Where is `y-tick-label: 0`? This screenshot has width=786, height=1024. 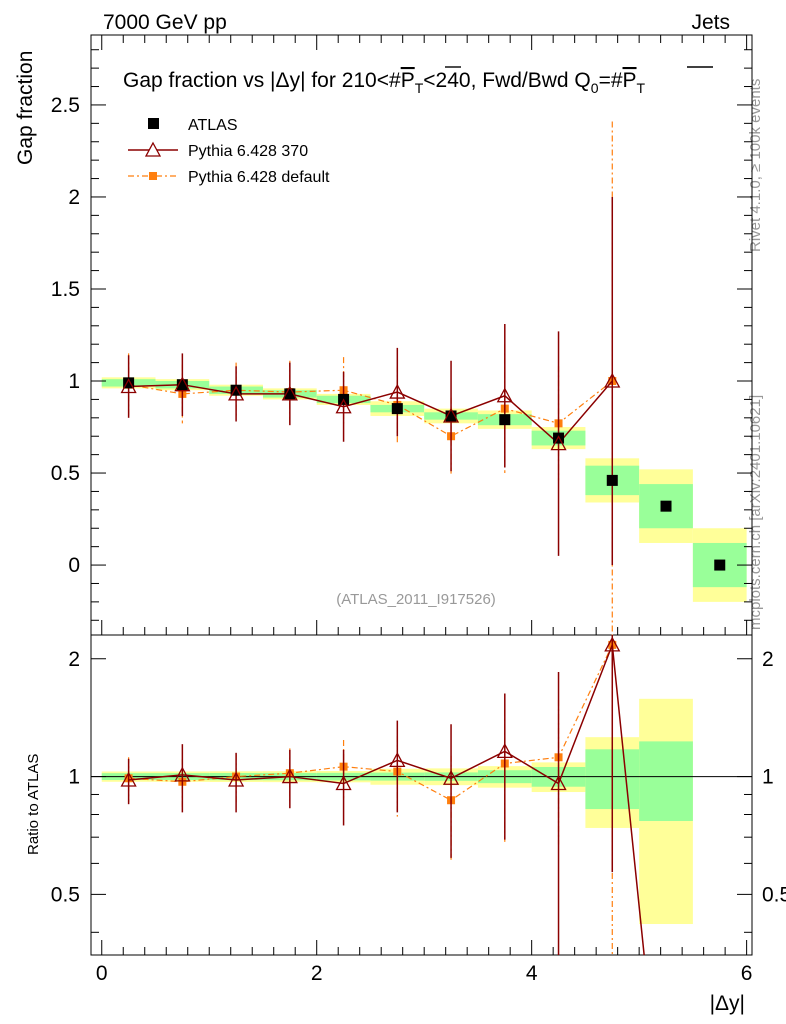 y-tick-label: 0 is located at coordinates (74, 565).